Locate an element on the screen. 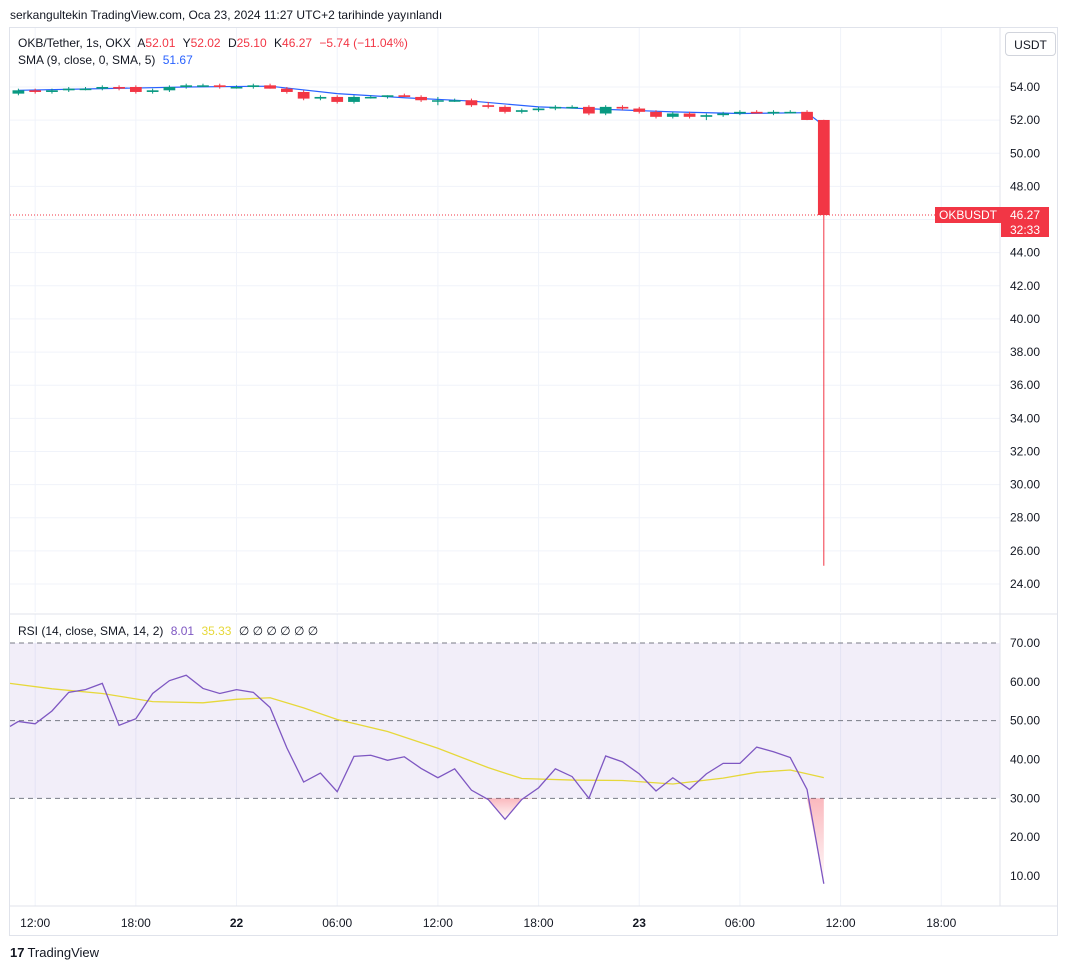  rsi-ma-value: 35.33 is located at coordinates (216, 631).